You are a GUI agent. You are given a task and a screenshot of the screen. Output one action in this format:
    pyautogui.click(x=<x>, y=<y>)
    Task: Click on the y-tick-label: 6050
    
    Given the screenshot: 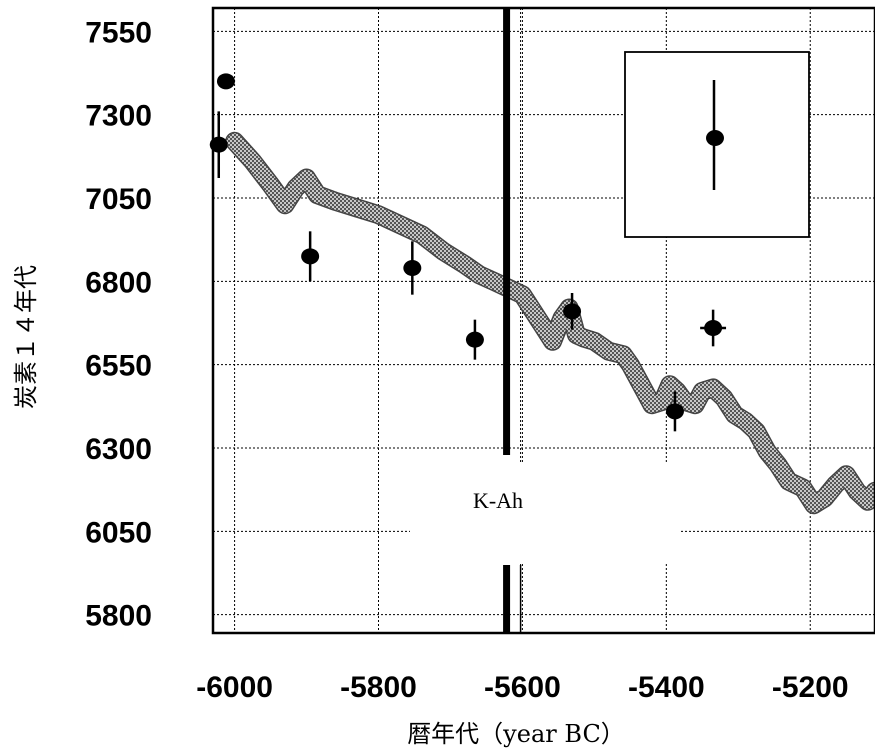 What is the action you would take?
    pyautogui.click(x=118, y=532)
    